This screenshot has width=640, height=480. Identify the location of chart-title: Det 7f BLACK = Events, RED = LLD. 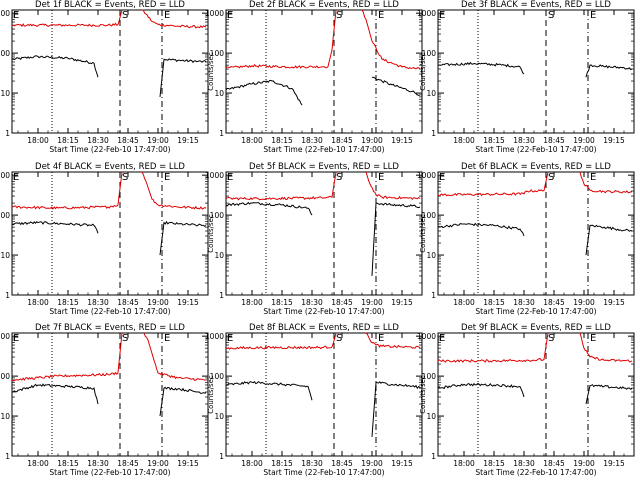
(110, 328).